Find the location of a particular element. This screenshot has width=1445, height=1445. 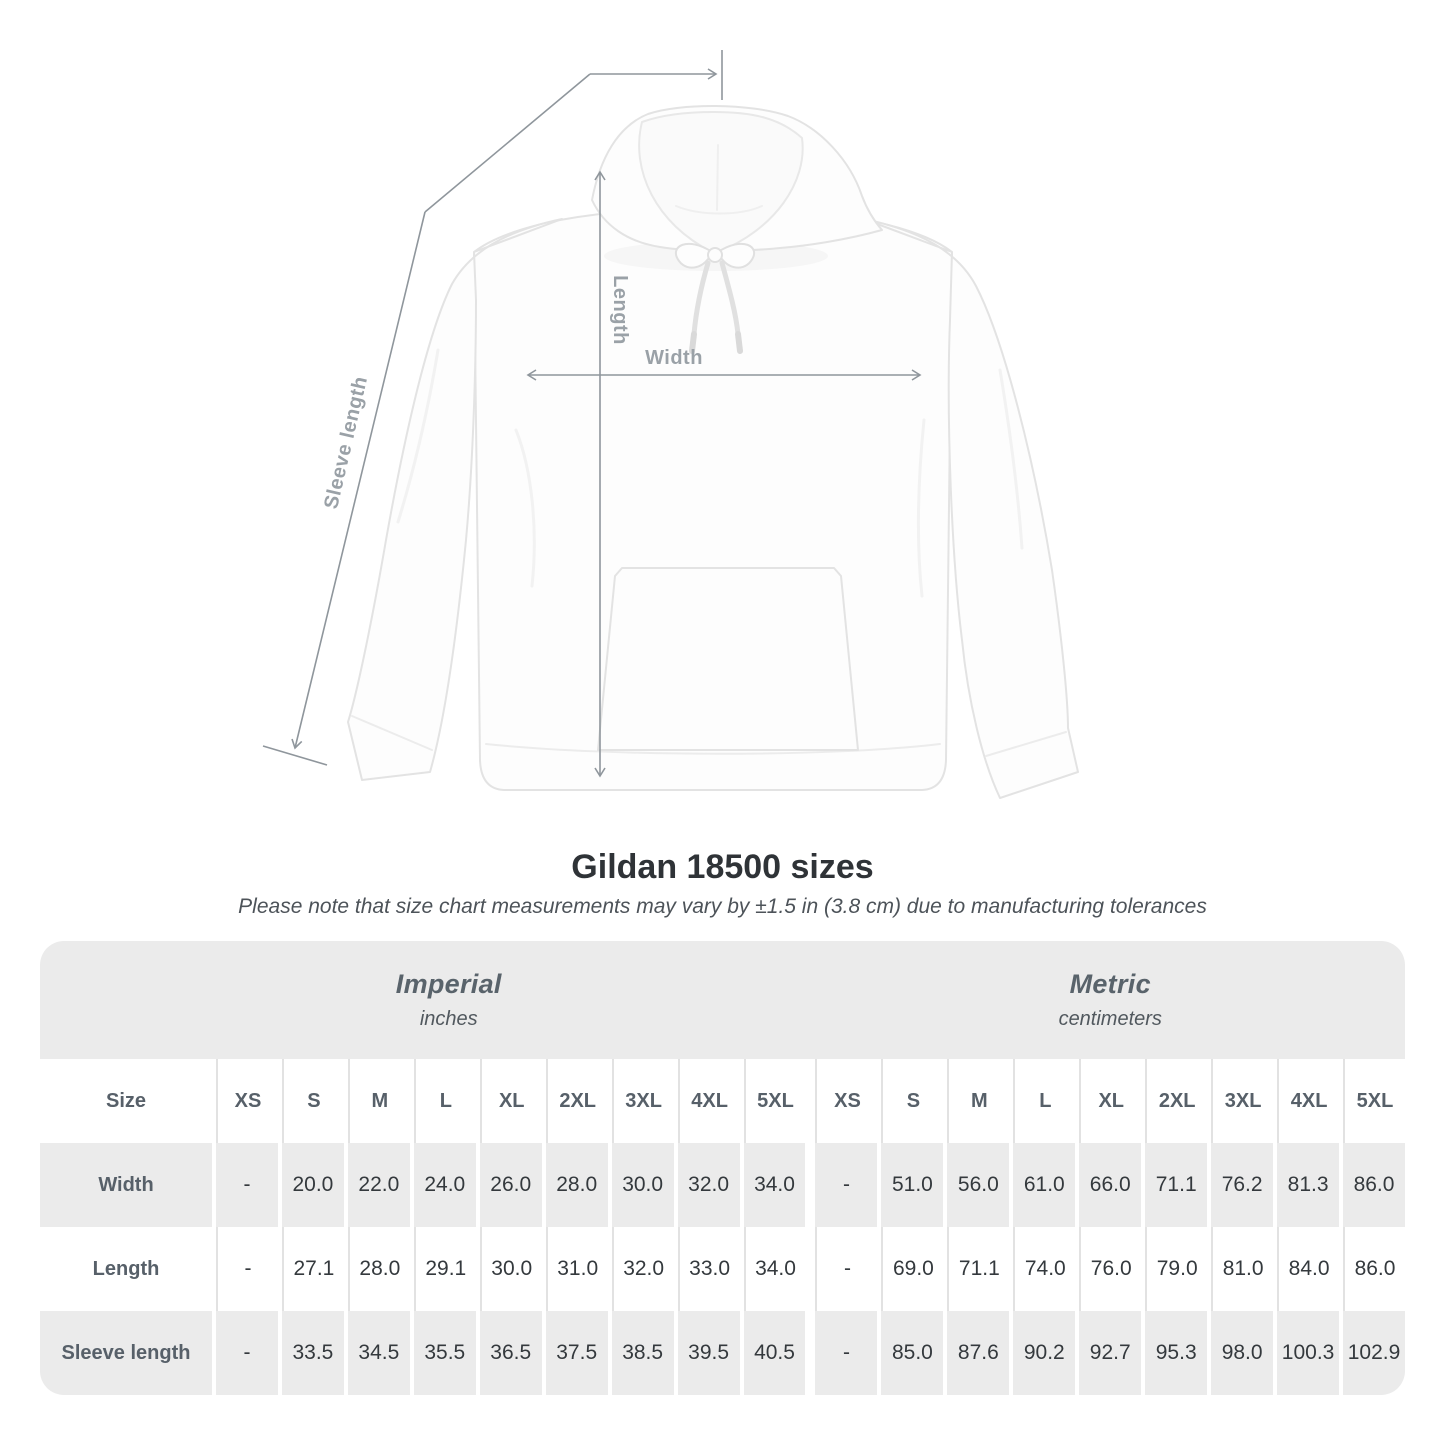

measurement-cell: 102.9 is located at coordinates (1374, 1353).